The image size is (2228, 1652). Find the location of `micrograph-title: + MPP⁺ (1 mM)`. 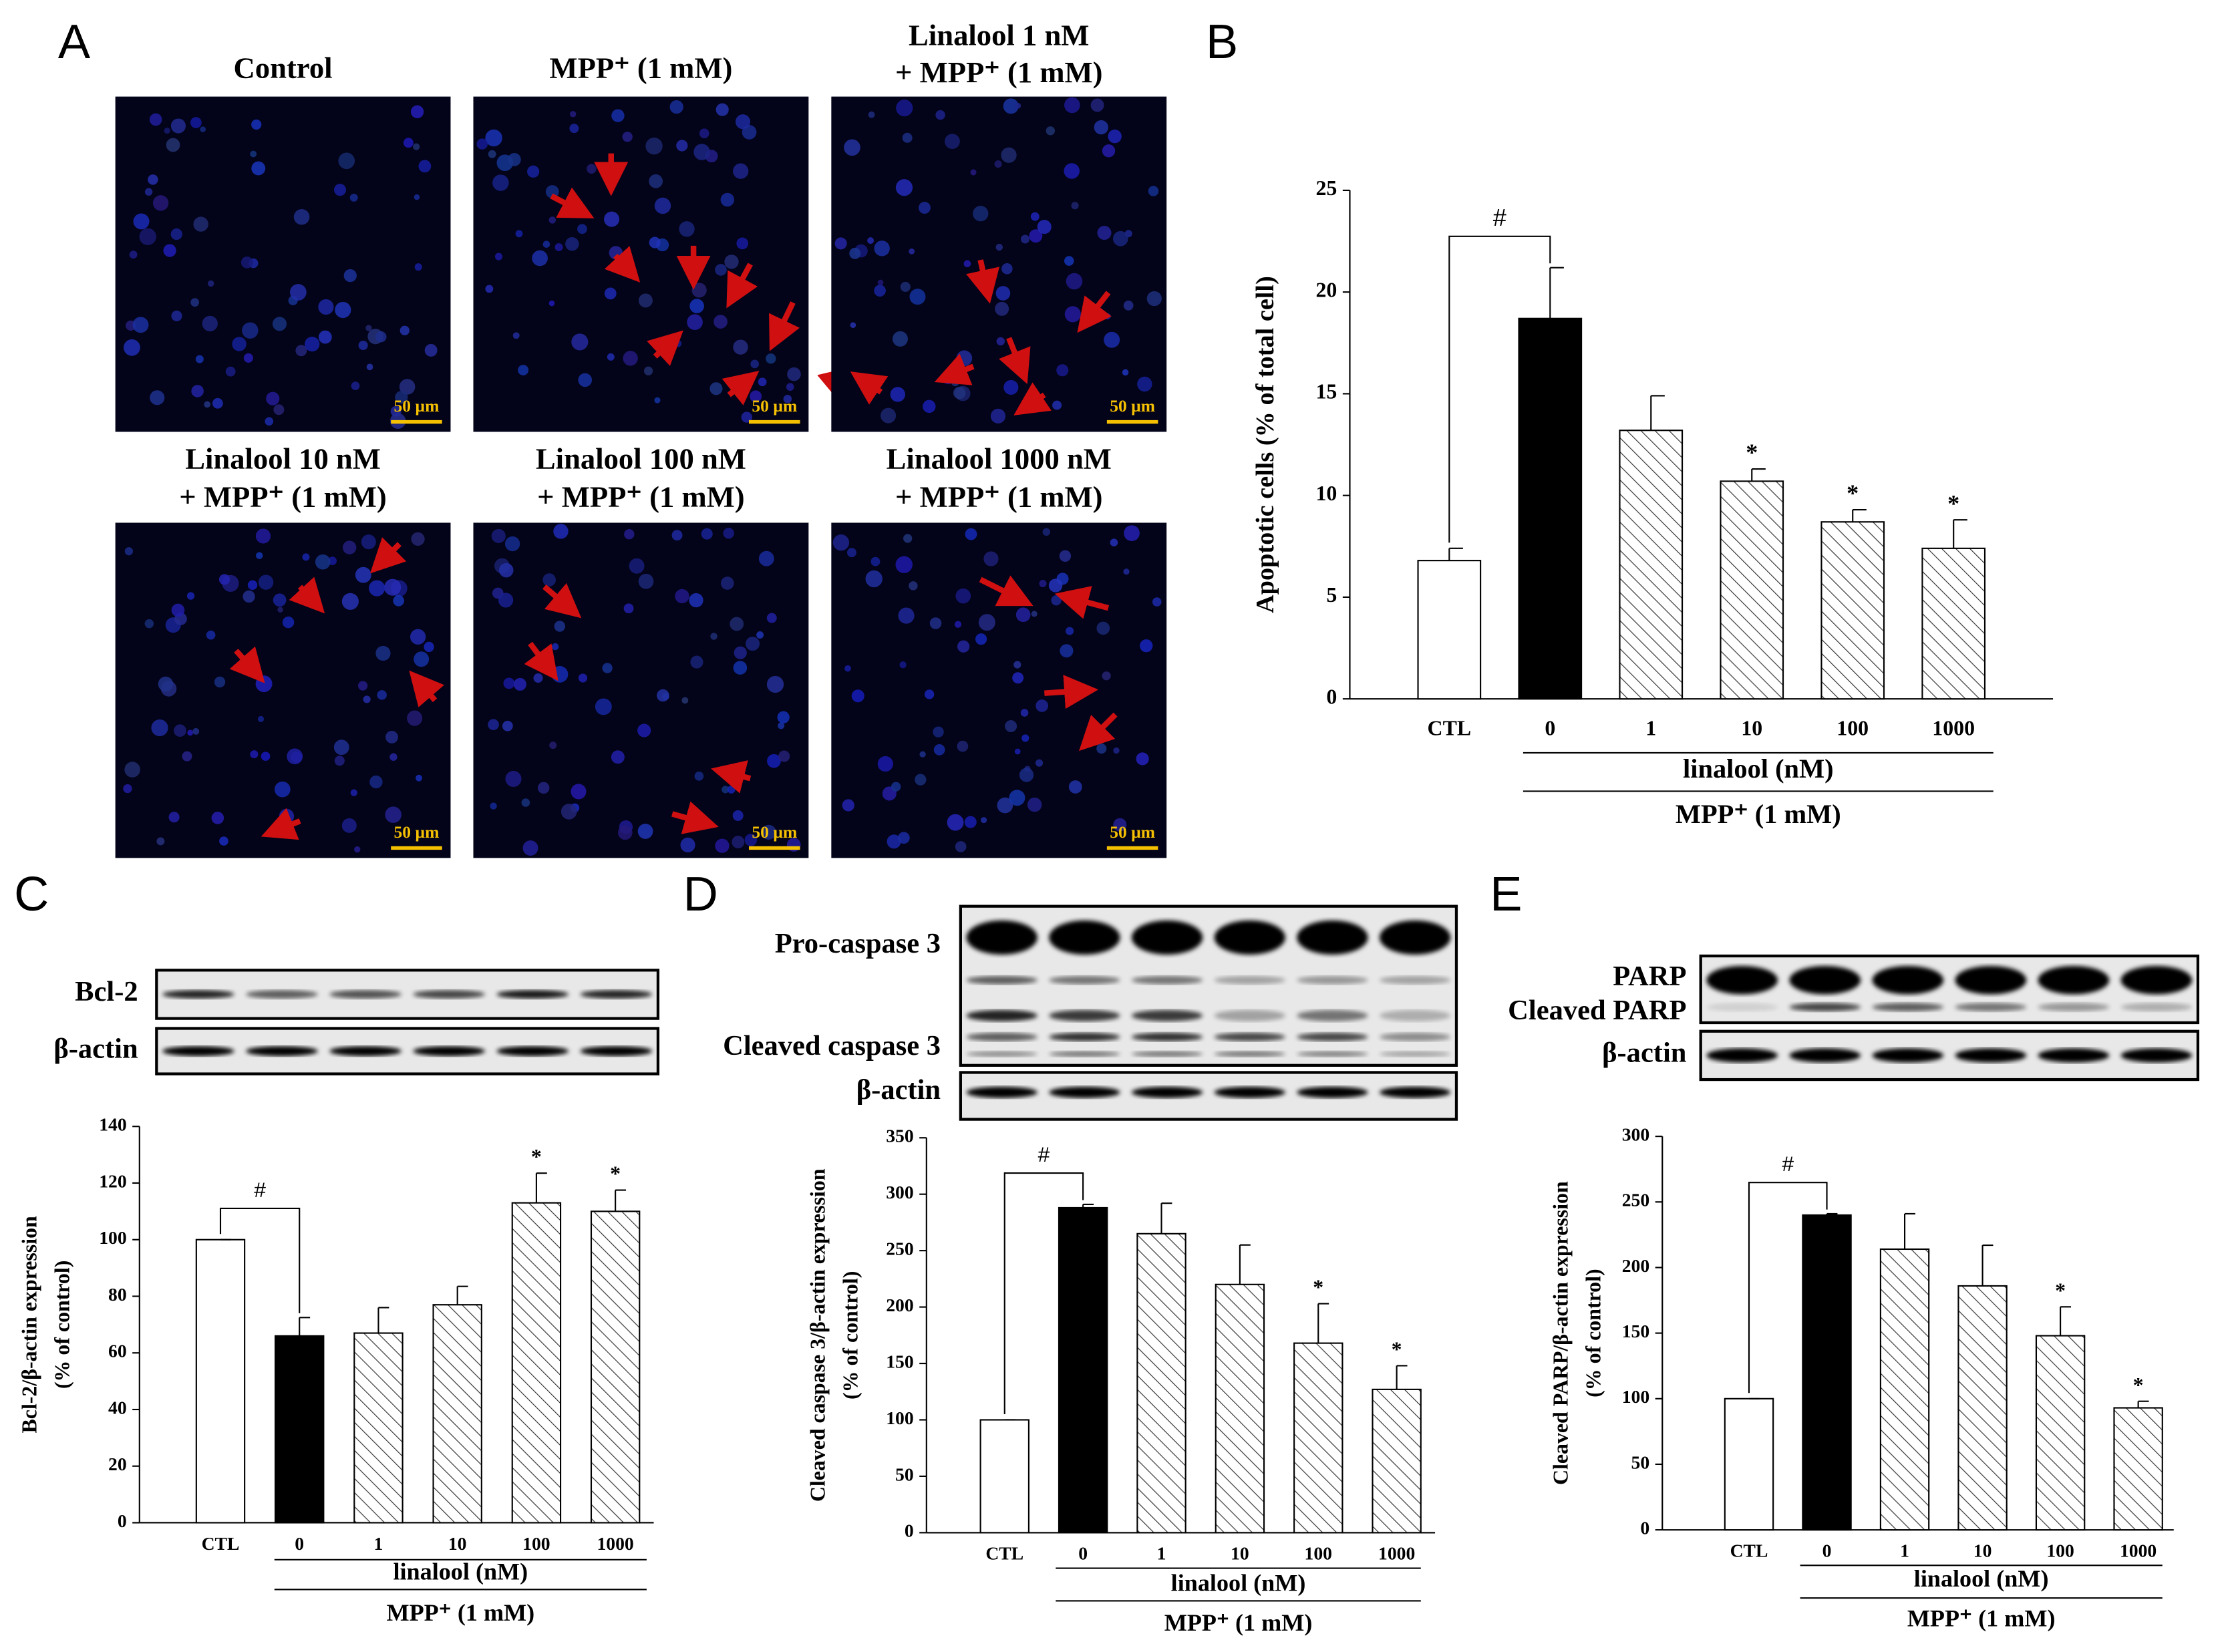

micrograph-title: + MPP⁺ (1 mM) is located at coordinates (999, 497).